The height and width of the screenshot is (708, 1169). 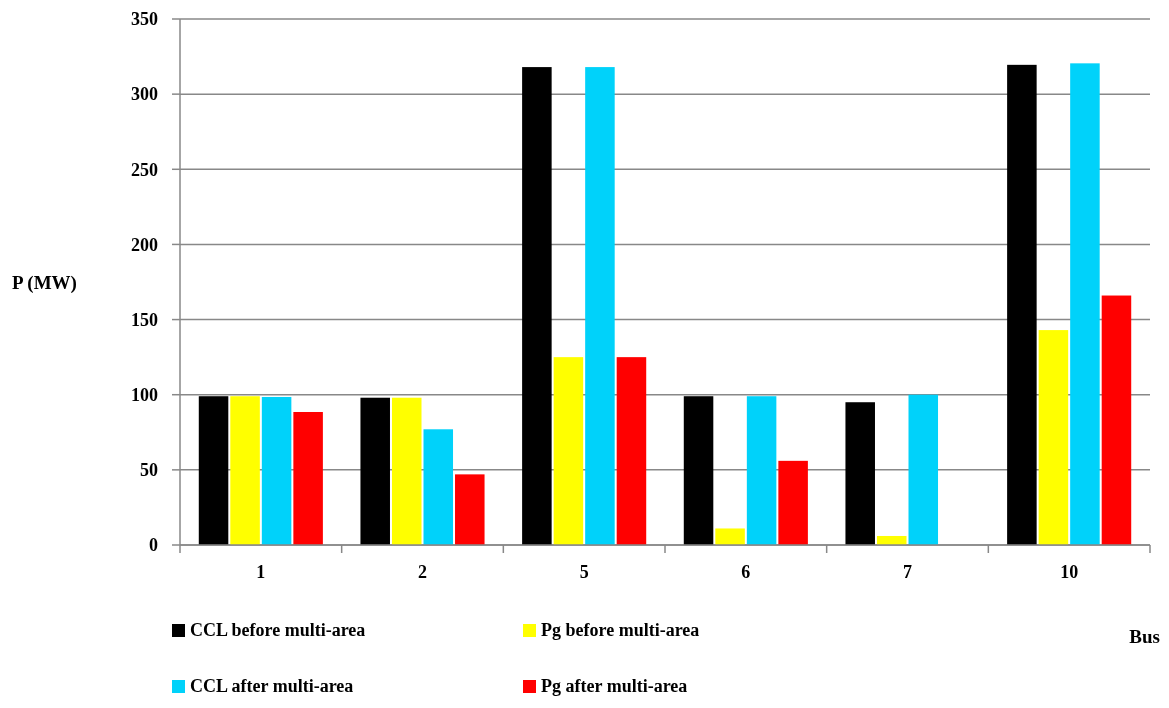 I want to click on x-tick-label: 6, so click(x=746, y=572).